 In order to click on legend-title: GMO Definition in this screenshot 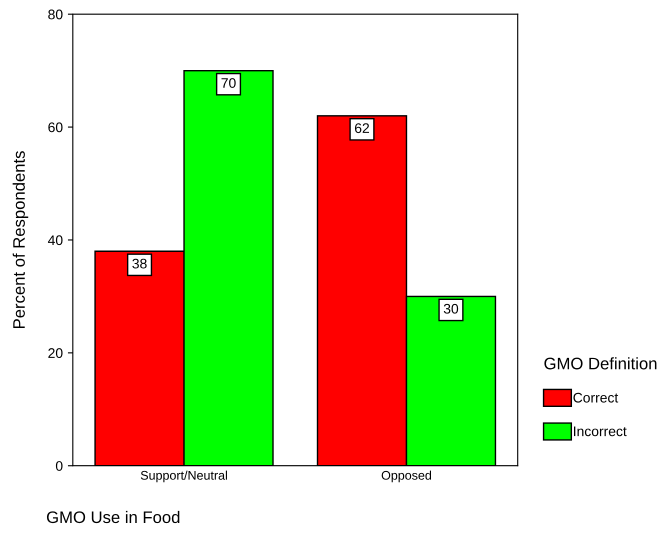, I will do `click(600, 363)`.